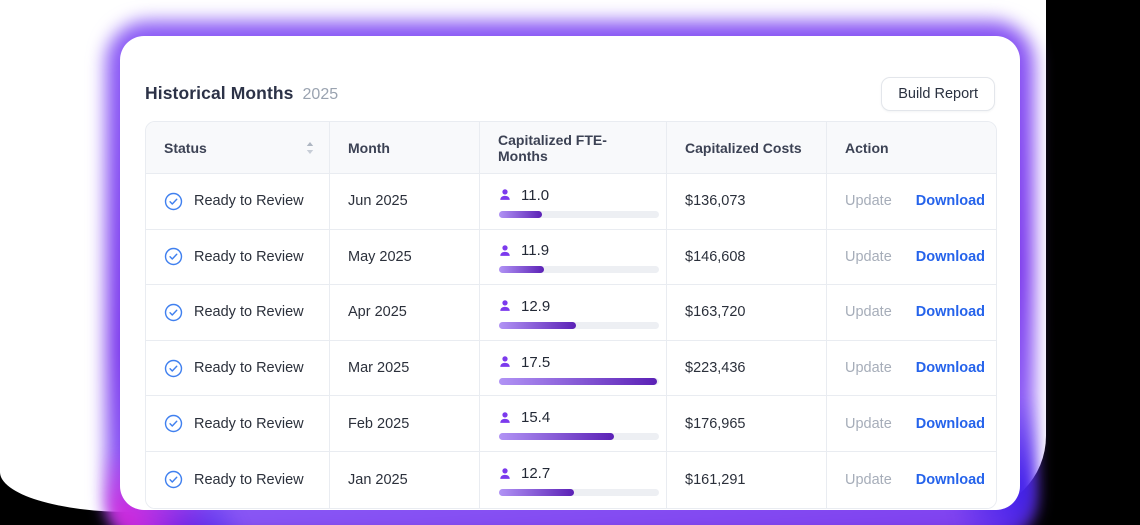 The image size is (1140, 525). Describe the element at coordinates (535, 251) in the screenshot. I see `fte-value: 11.9` at that location.